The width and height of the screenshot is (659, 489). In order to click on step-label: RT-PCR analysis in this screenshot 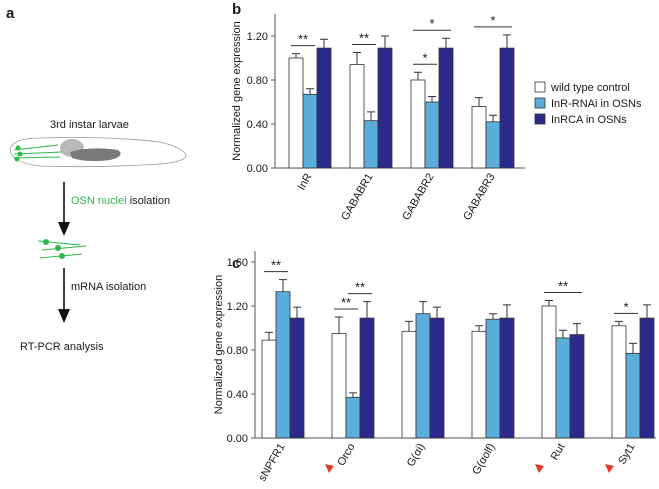, I will do `click(62, 347)`.